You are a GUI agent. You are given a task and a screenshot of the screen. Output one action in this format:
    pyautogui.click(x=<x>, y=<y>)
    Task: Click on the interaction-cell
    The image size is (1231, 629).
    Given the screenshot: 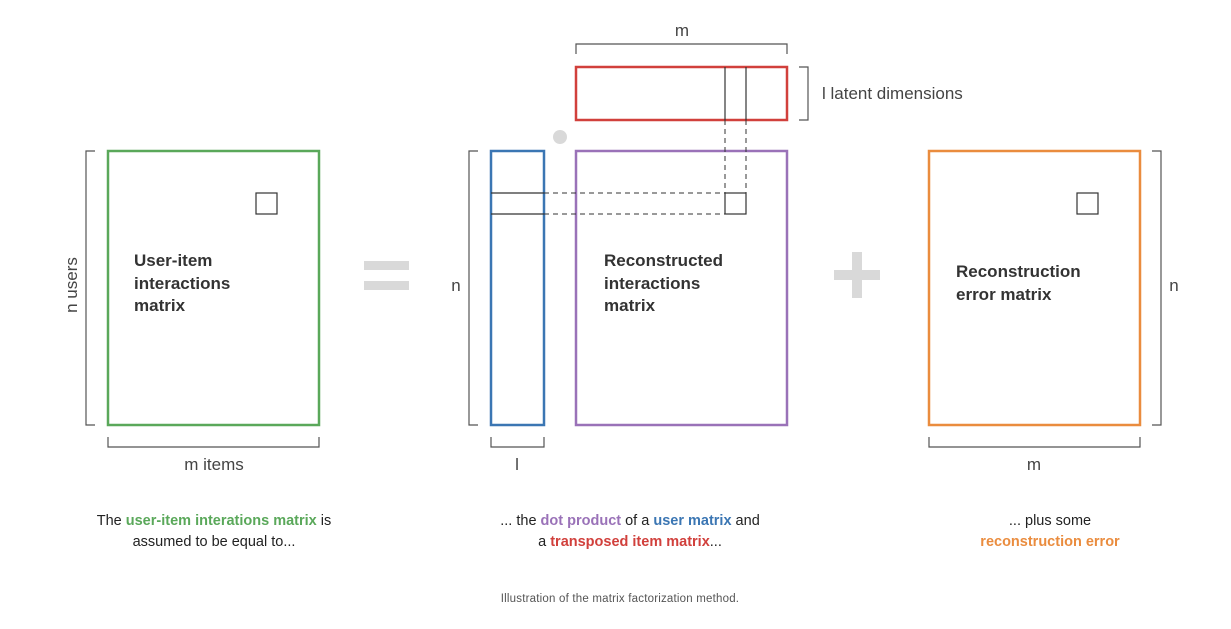 What is the action you would take?
    pyautogui.click(x=266, y=203)
    